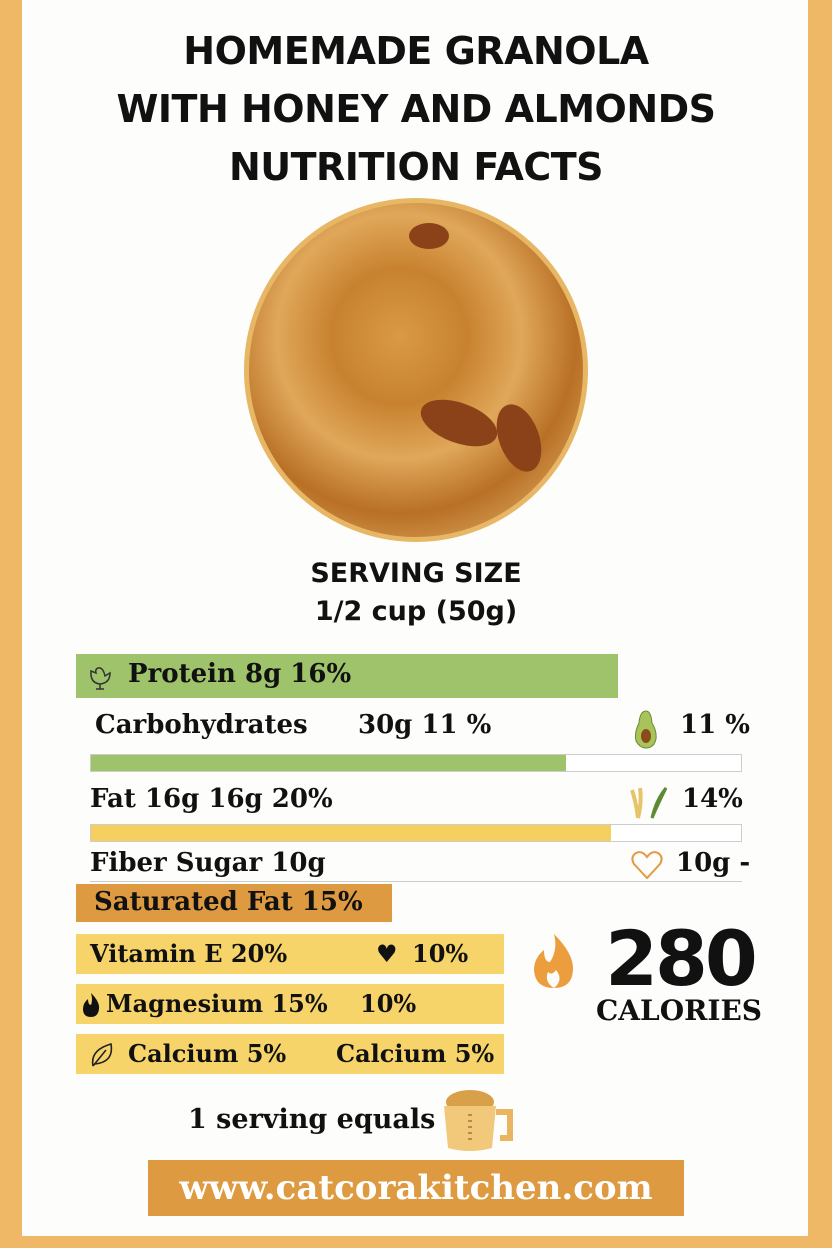 This screenshot has height=1248, width=832. What do you see at coordinates (416, 573) in the screenshot?
I see `serving-size-label: SERVING SIZE` at bounding box center [416, 573].